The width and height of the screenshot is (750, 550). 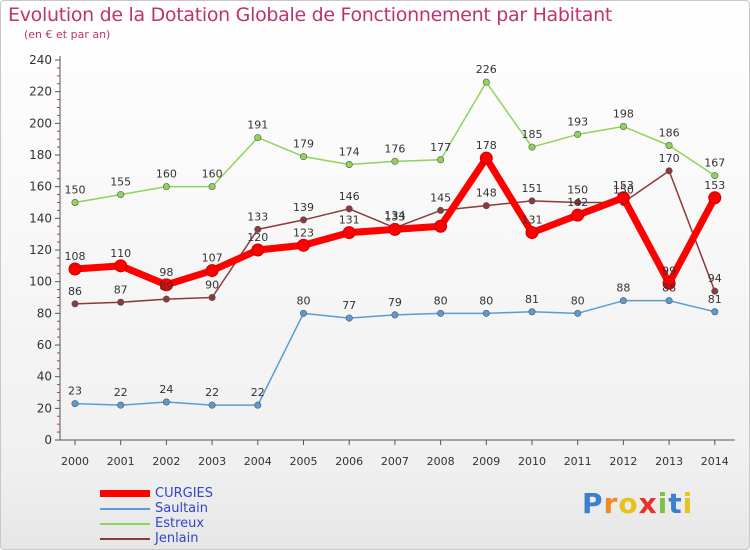 What do you see at coordinates (623, 114) in the screenshot?
I see `data-label-estreux: 198` at bounding box center [623, 114].